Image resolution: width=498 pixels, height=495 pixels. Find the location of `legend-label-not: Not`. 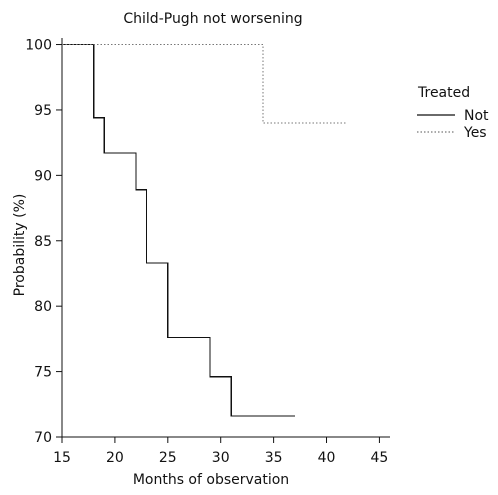

legend-label-not: Not is located at coordinates (476, 116).